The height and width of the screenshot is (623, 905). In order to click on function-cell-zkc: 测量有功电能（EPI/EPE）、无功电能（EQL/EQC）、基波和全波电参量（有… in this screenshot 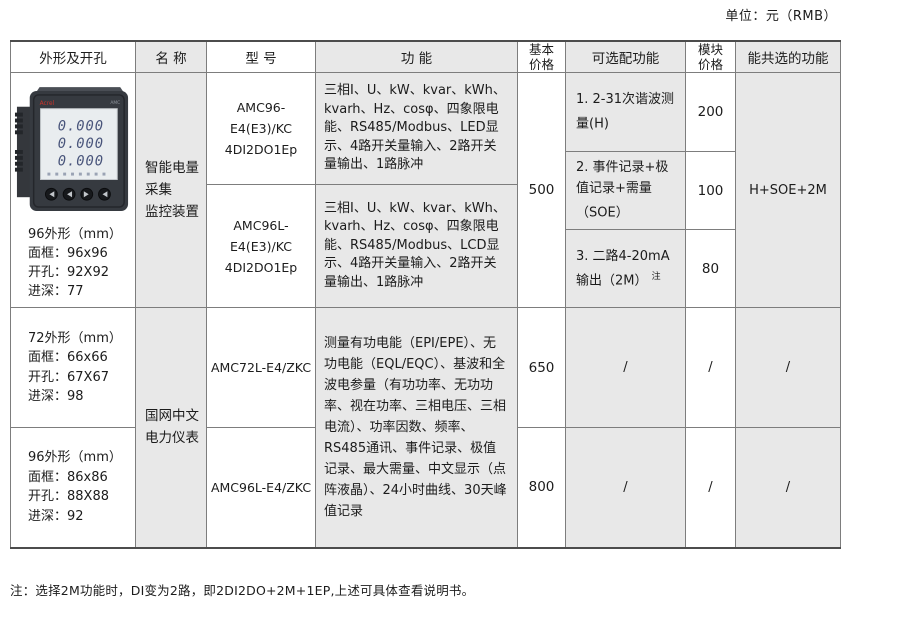, I will do `click(416, 427)`.